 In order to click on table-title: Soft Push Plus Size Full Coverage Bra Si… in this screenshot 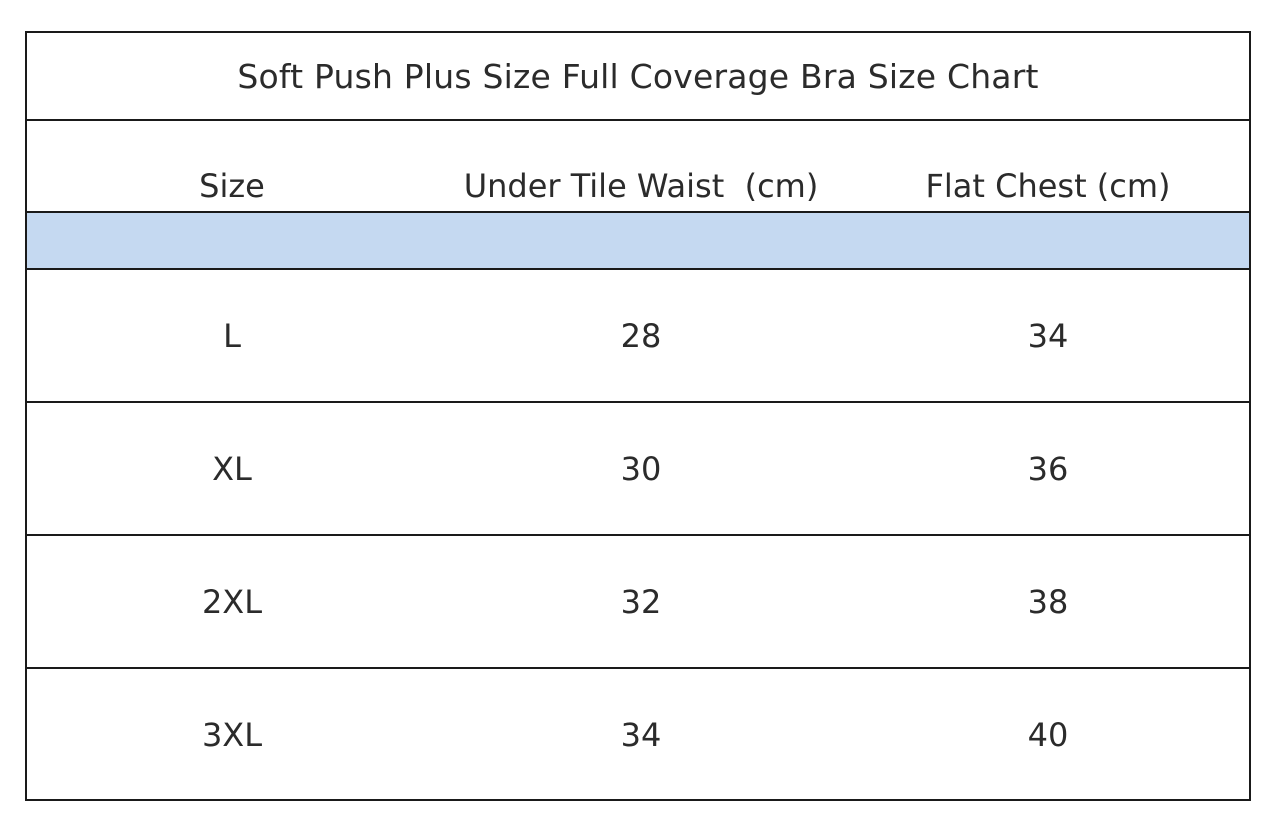, I will do `click(638, 76)`.